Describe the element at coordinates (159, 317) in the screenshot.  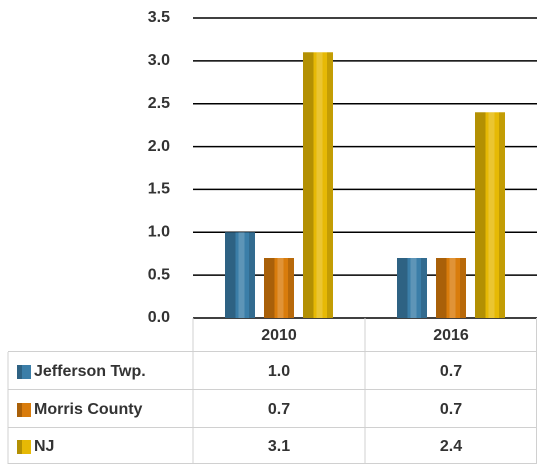
I see `y-tick-label: 0.0` at that location.